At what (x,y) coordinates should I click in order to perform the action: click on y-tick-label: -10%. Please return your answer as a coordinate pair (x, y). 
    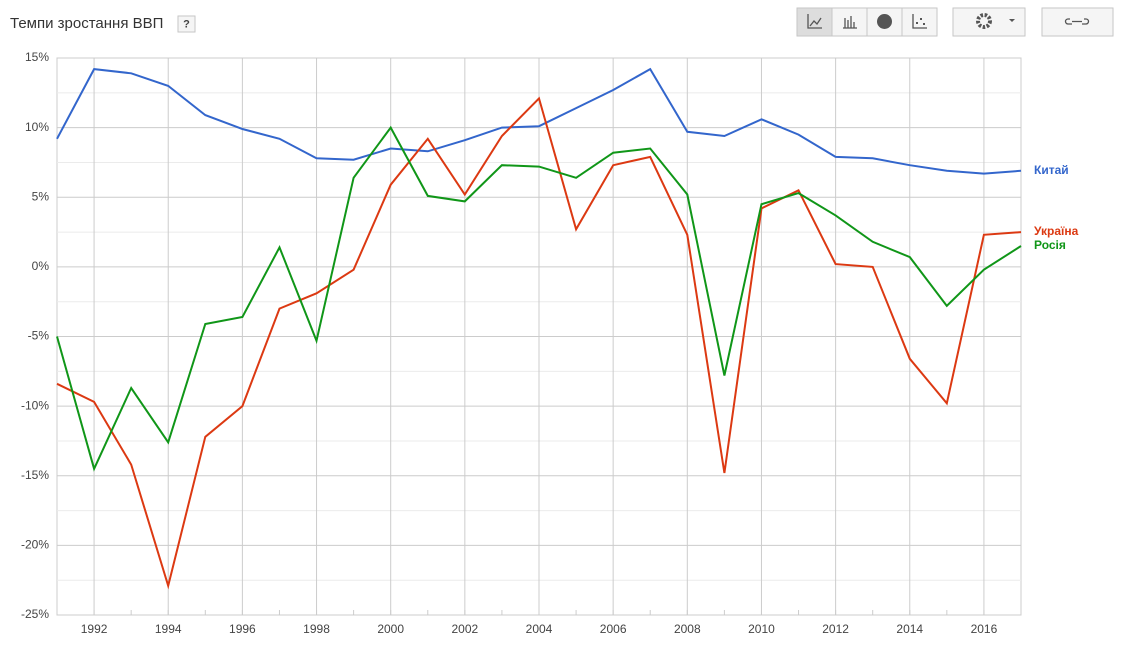
    Looking at the image, I should click on (35, 405).